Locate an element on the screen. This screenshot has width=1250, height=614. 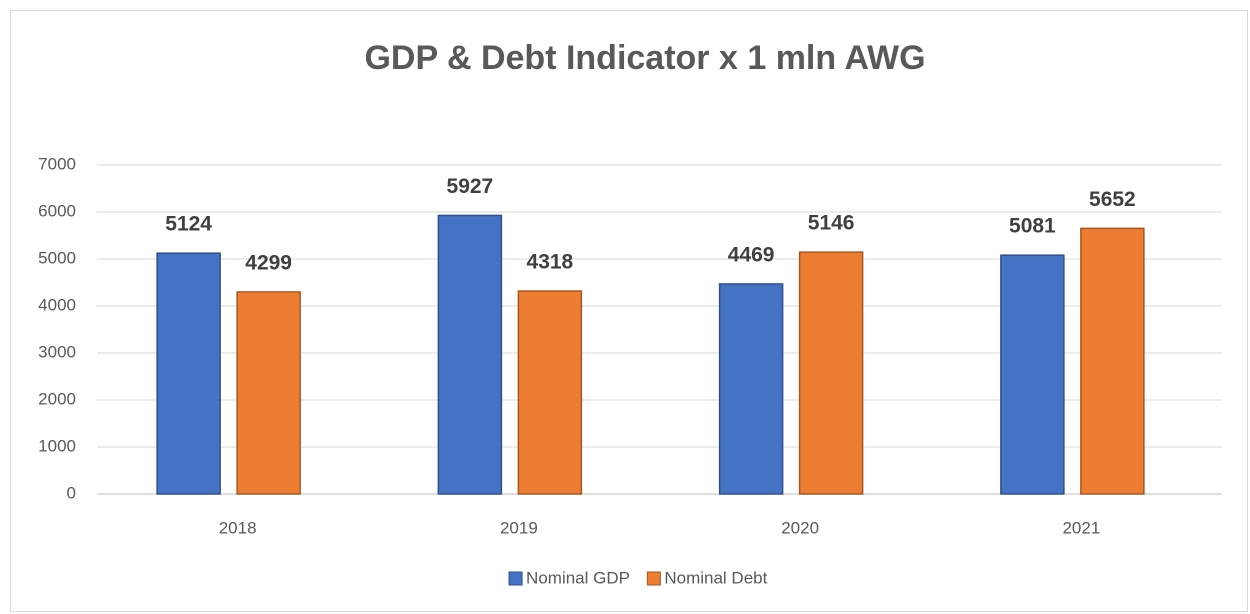
legend-label: Nominal GDP is located at coordinates (578, 577).